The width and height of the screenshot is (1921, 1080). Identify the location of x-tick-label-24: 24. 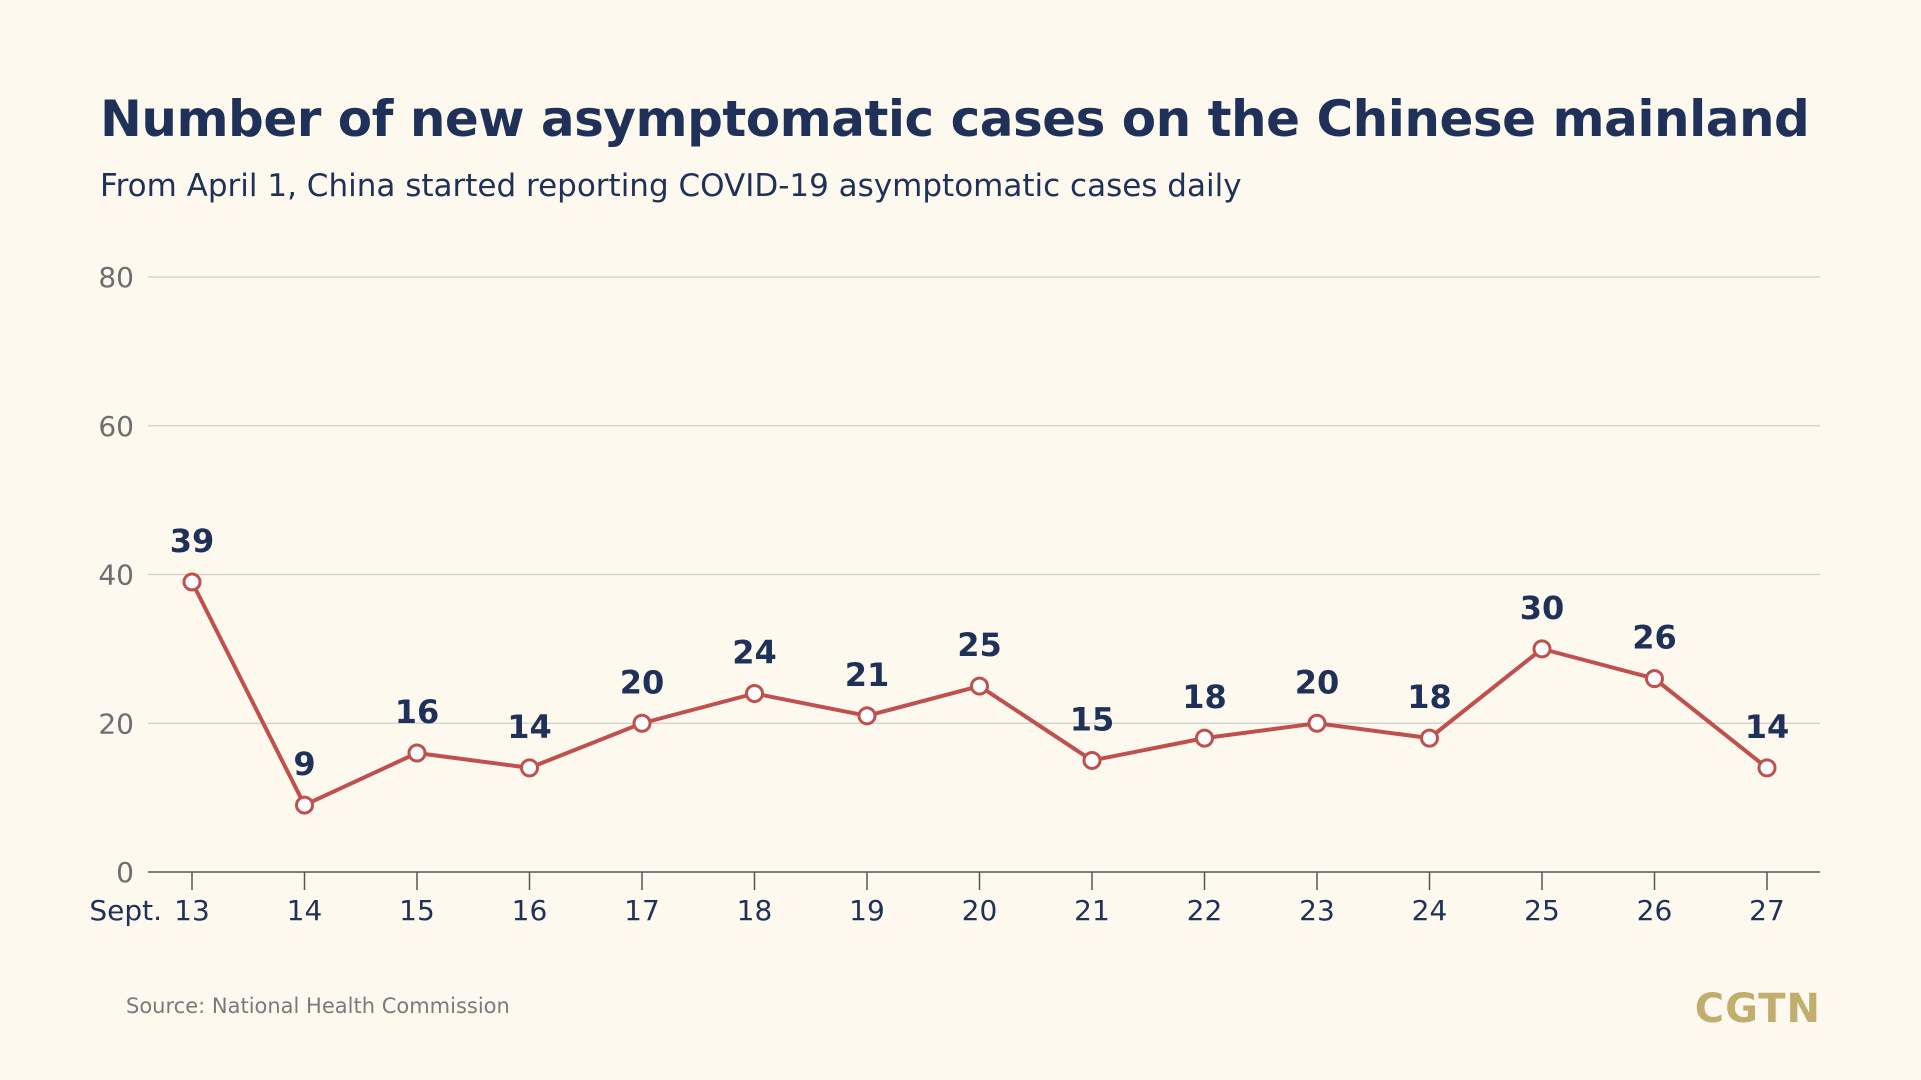
(1430, 910).